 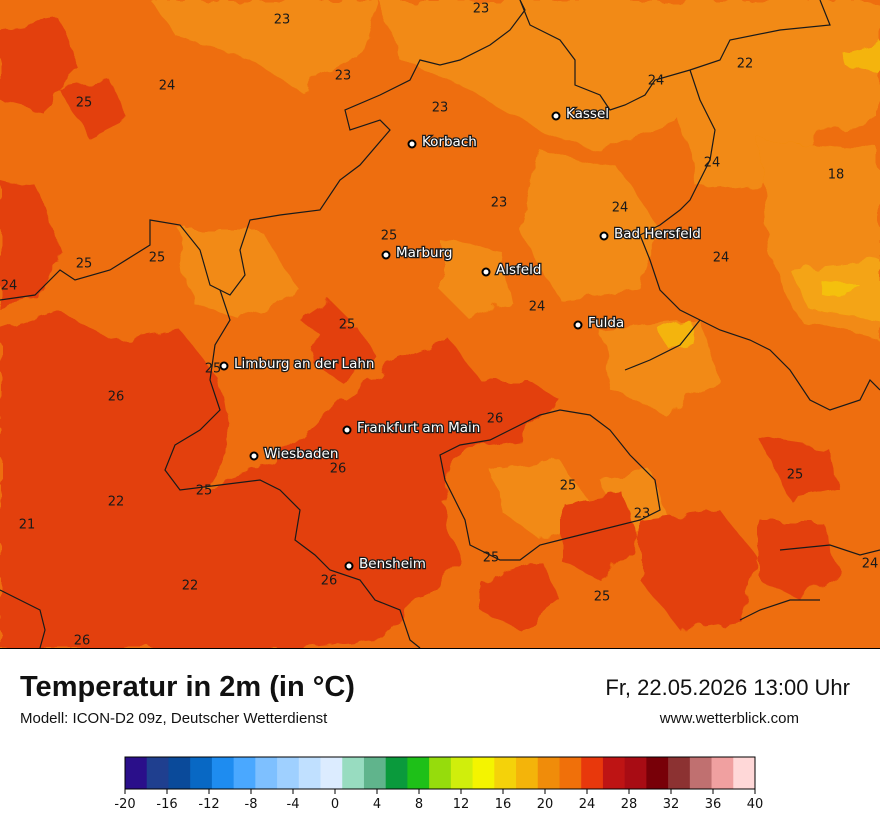 I want to click on city-label: Bensheim, so click(x=392, y=564).